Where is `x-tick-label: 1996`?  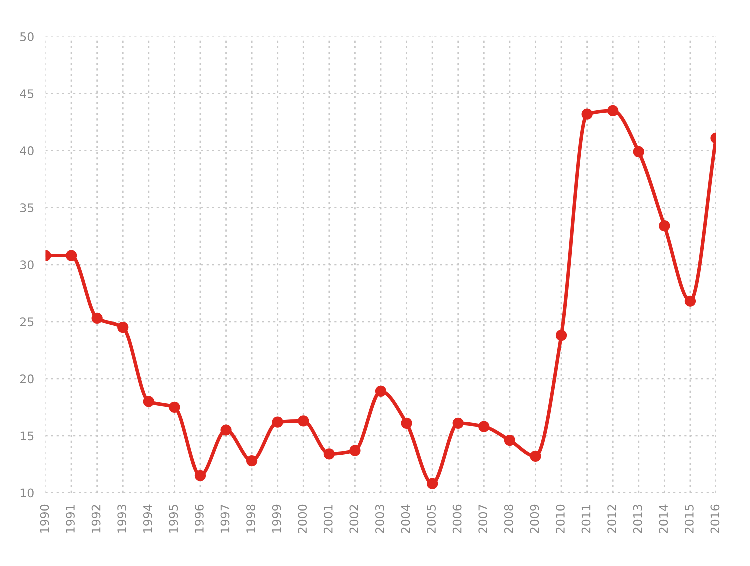
x-tick-label: 1996 is located at coordinates (199, 518).